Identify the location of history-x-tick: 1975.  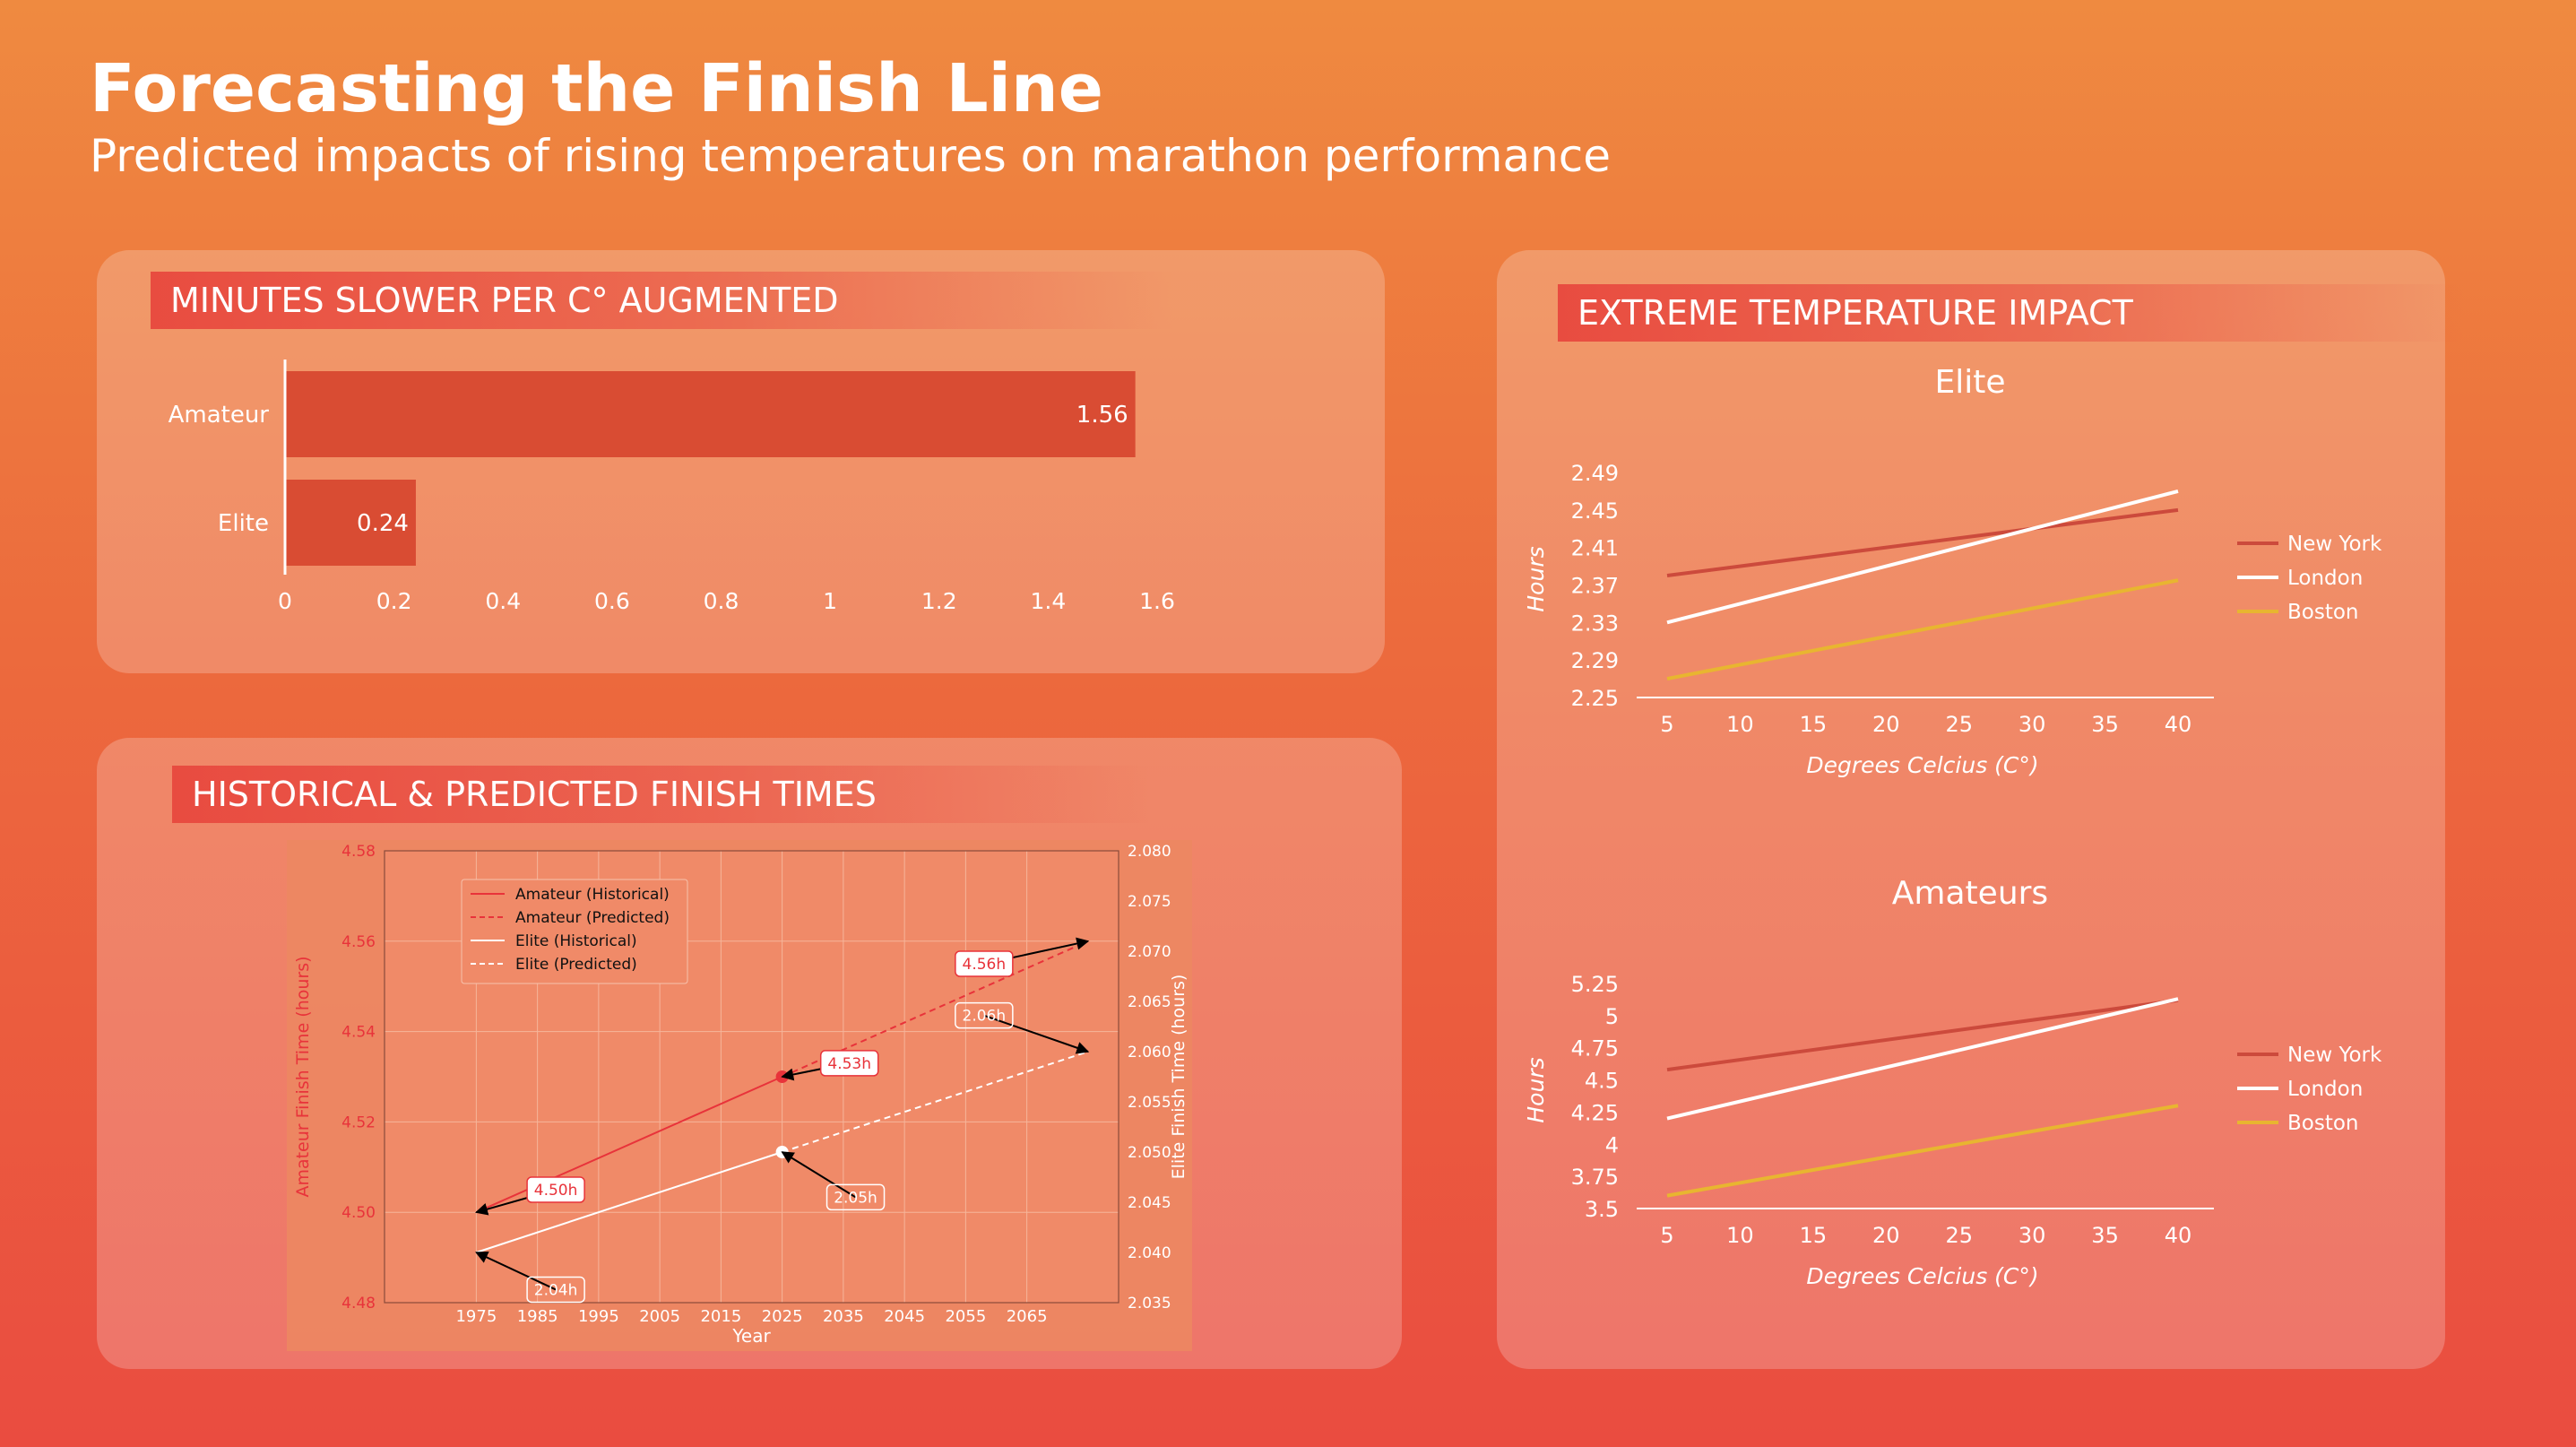
(476, 1317).